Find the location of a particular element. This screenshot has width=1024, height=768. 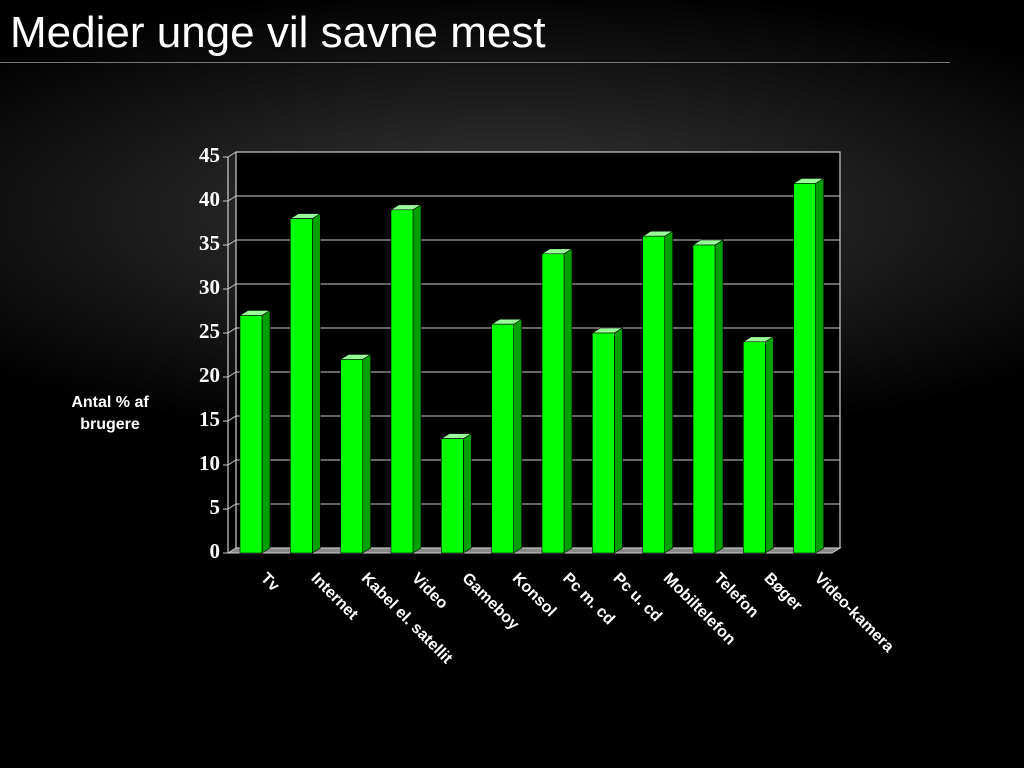

x-tick-label: Telefon is located at coordinates (735, 595).